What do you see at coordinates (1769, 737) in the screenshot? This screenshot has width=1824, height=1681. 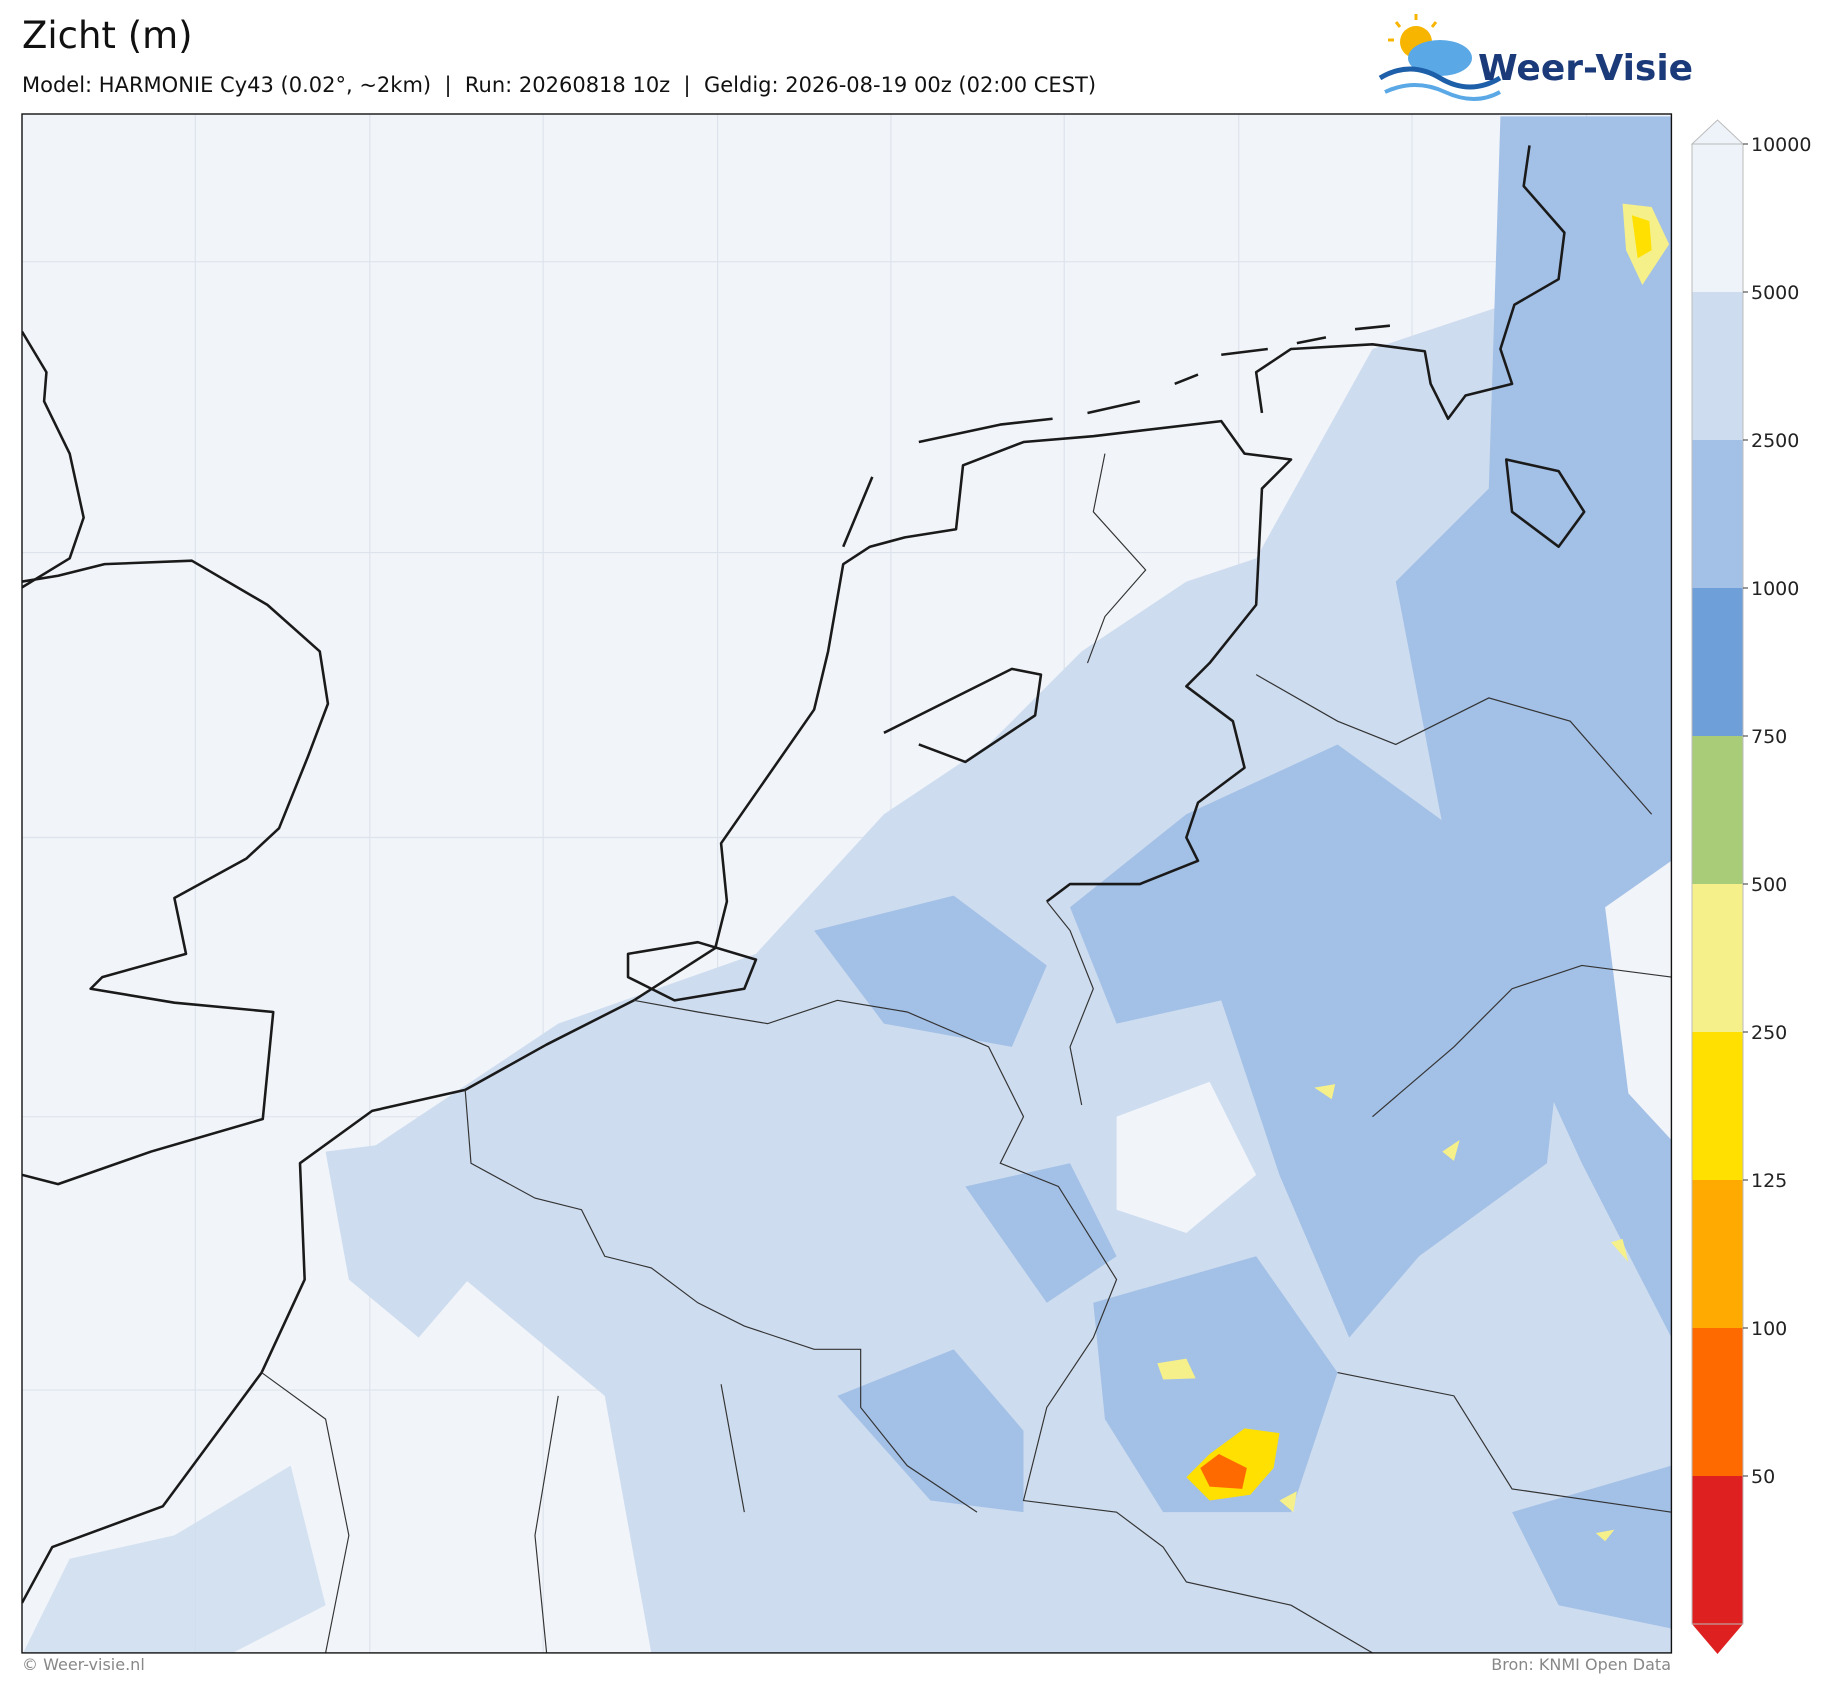 I see `colorbar-tick-label: 750` at bounding box center [1769, 737].